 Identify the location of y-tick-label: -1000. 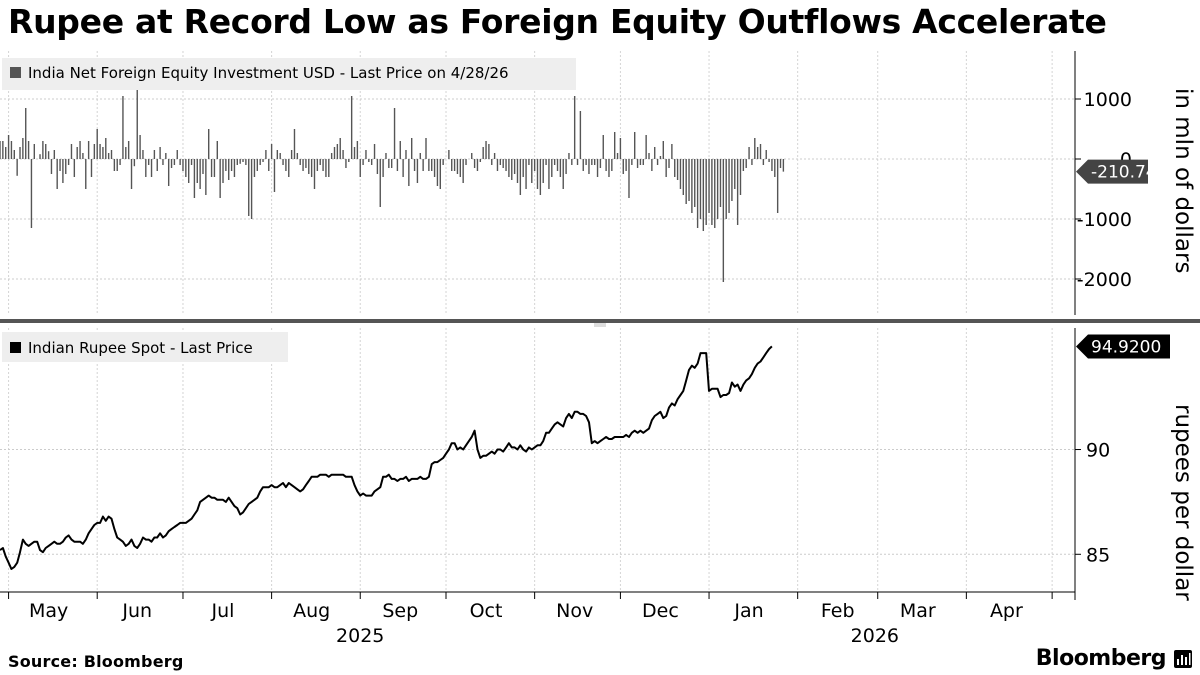
(1104, 220).